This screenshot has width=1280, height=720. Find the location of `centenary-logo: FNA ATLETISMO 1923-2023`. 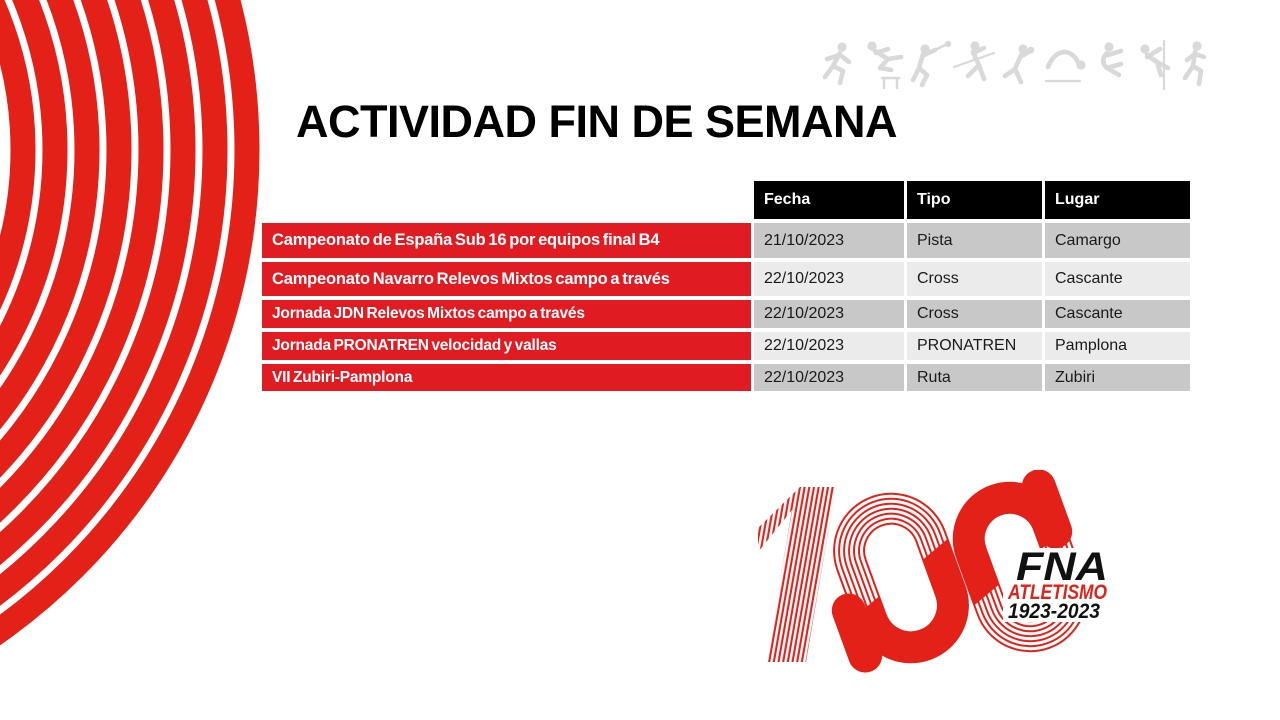

centenary-logo: FNA ATLETISMO 1923-2023 is located at coordinates (945, 571).